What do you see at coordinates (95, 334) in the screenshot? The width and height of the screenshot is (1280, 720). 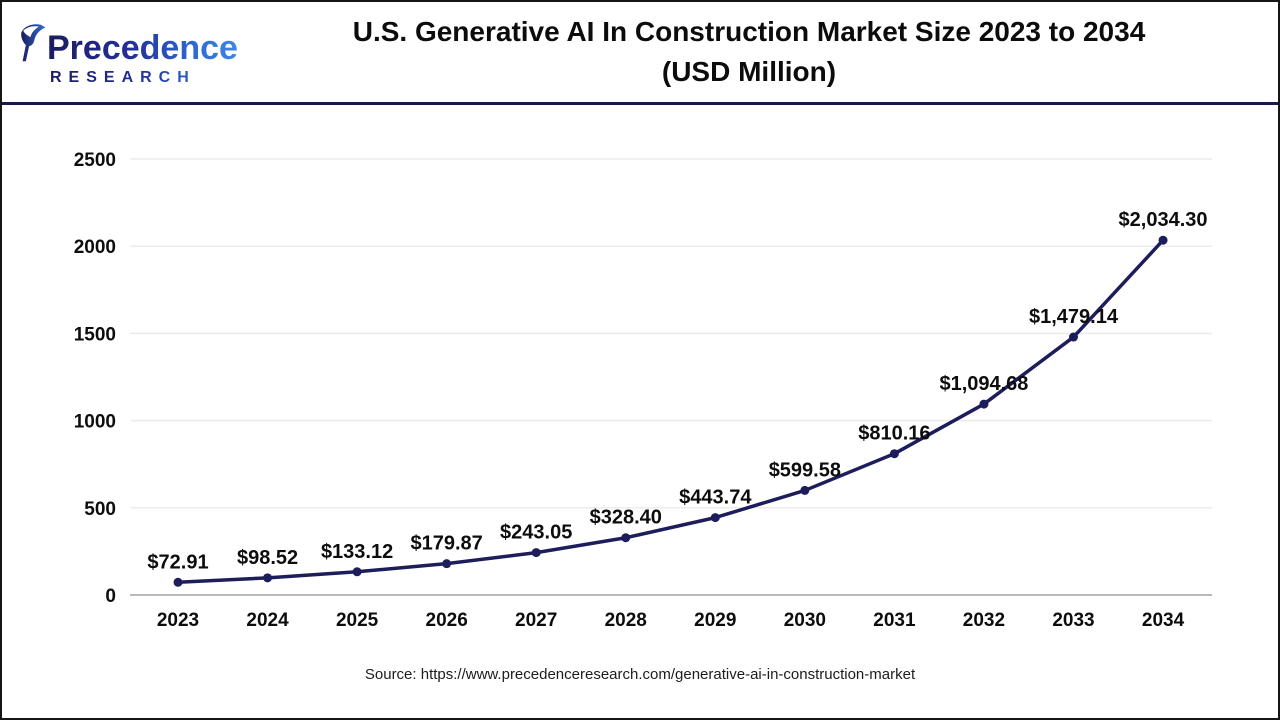 I see `y-tick-label: 1500` at bounding box center [95, 334].